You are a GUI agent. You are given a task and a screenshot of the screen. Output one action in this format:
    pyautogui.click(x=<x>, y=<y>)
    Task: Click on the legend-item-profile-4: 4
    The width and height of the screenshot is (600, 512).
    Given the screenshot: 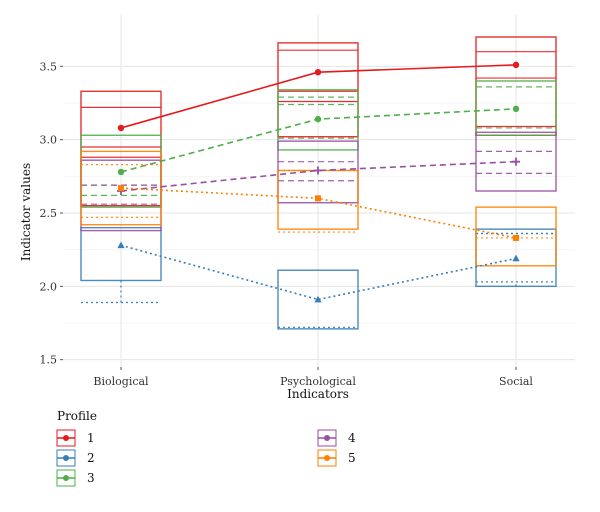 What is the action you would take?
    pyautogui.click(x=336, y=438)
    